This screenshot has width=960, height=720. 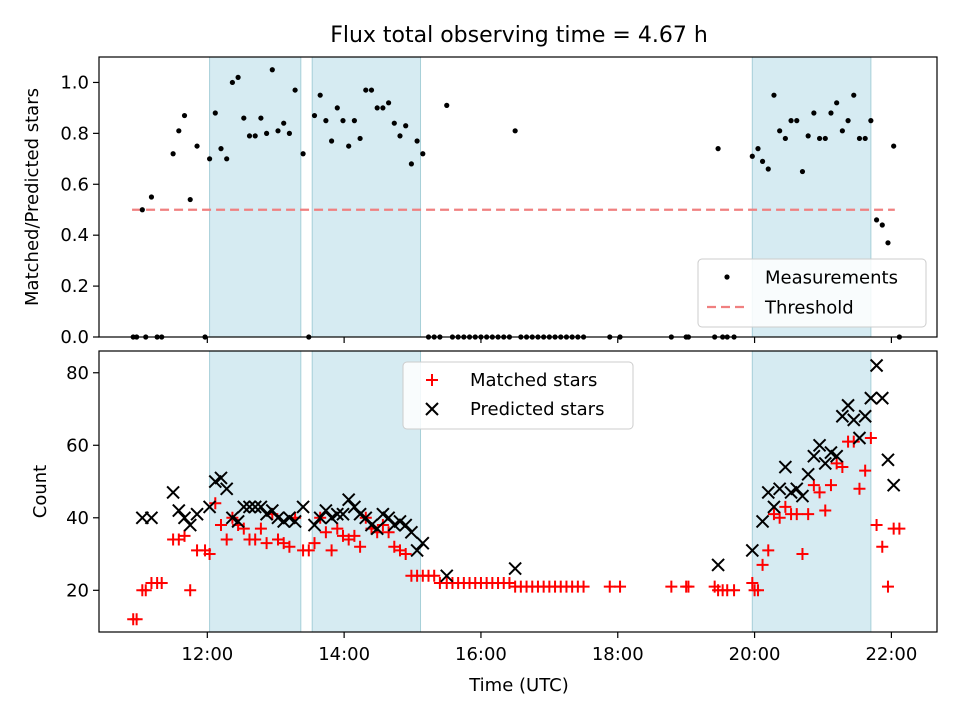 What do you see at coordinates (74, 133) in the screenshot?
I see `y-tick-label: 0.8` at bounding box center [74, 133].